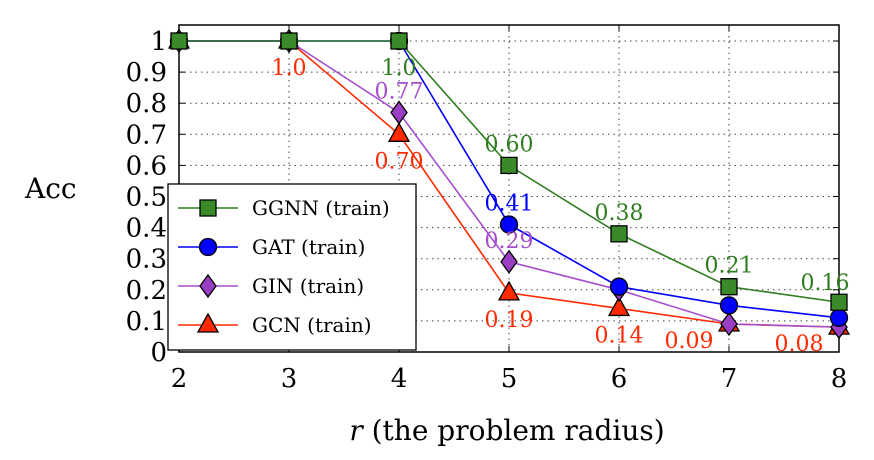 Image resolution: width=874 pixels, height=460 pixels. I want to click on legend-label: GIN (train), so click(308, 286).